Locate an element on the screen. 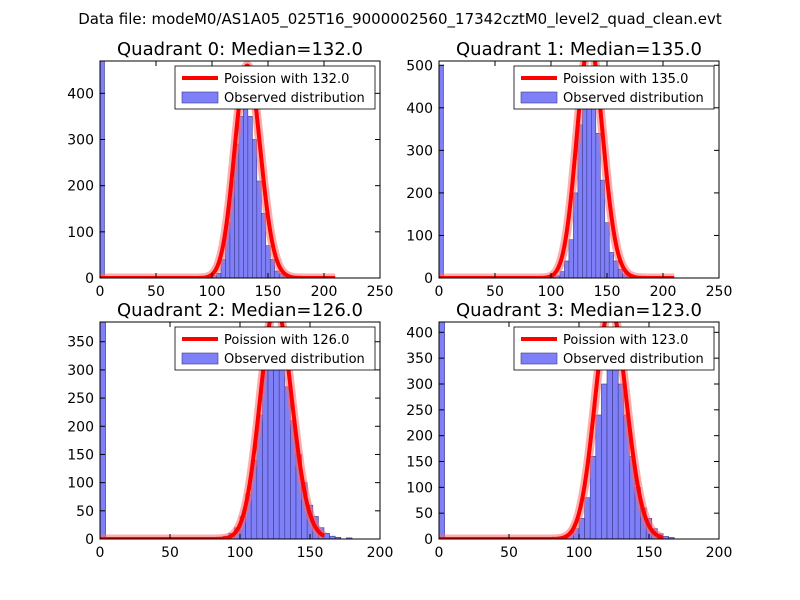 The width and height of the screenshot is (800, 600). quadrant-1-title: Quadrant 1: Median=135.0 is located at coordinates (579, 49).